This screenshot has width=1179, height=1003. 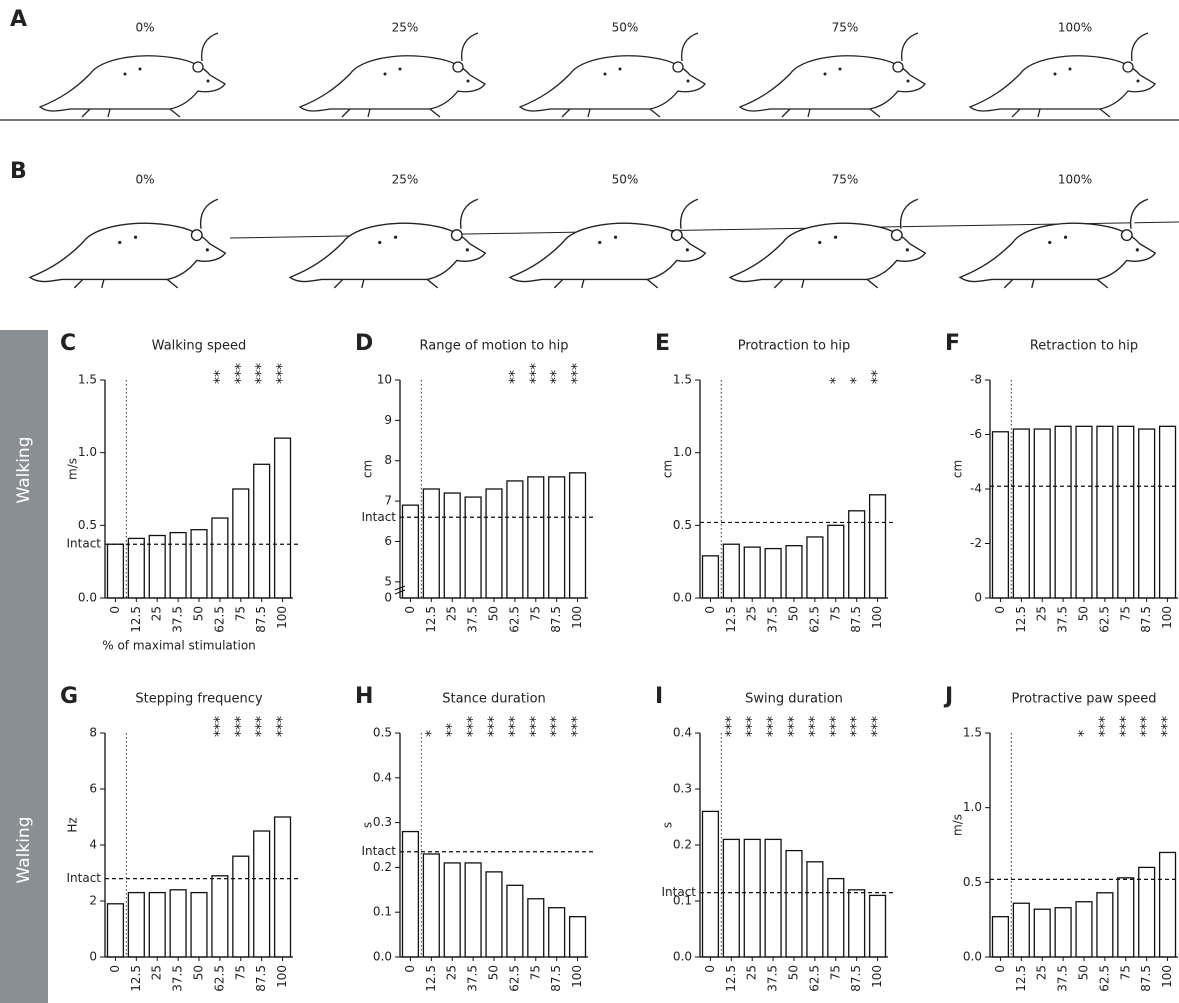 I want to click on panel-letter: B, so click(x=18, y=171).